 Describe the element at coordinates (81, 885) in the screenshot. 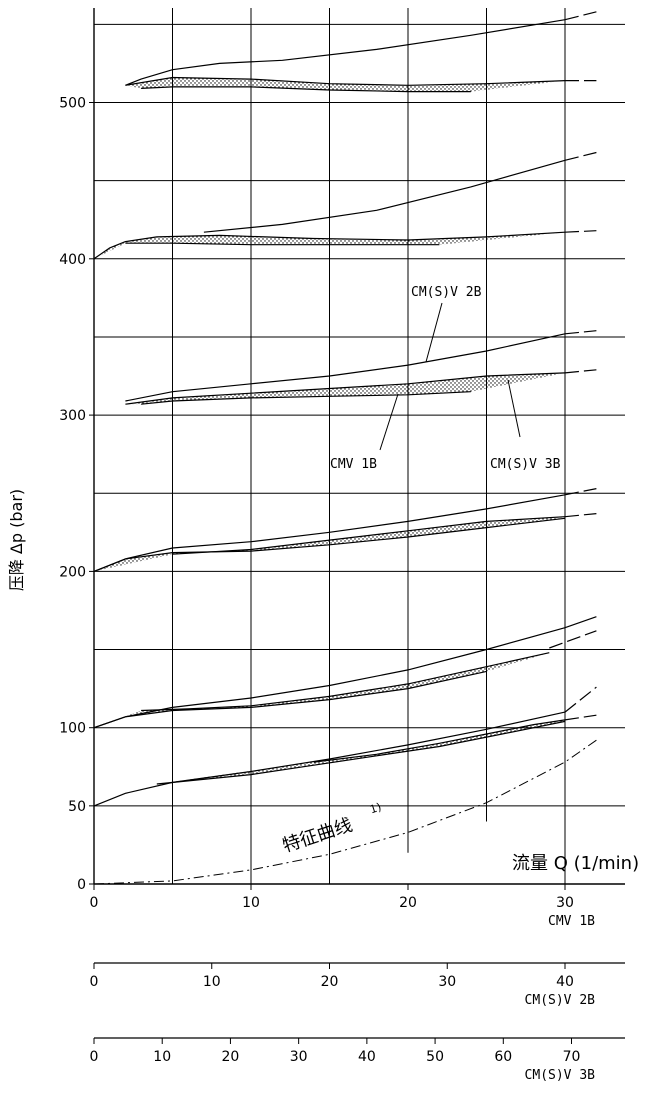

I see `y-tick-label: 0` at that location.